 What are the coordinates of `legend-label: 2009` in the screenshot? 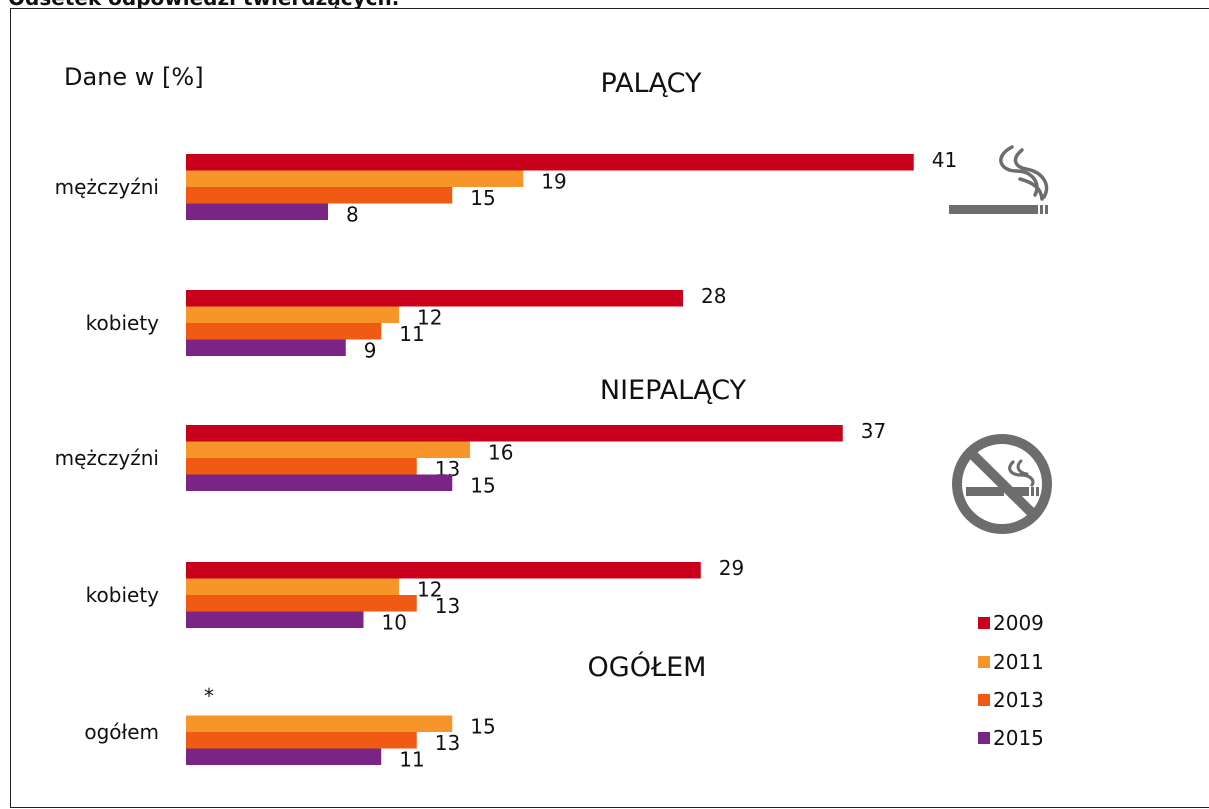 It's located at (1018, 623).